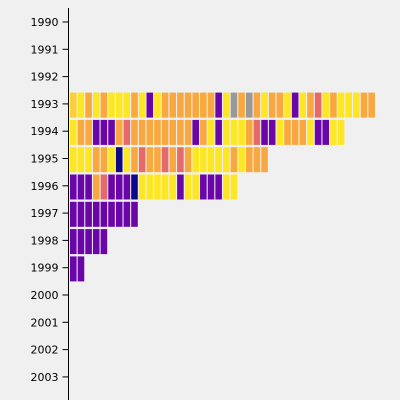  What do you see at coordinates (45, 131) in the screenshot?
I see `y-tick-label-1994: 1994` at bounding box center [45, 131].